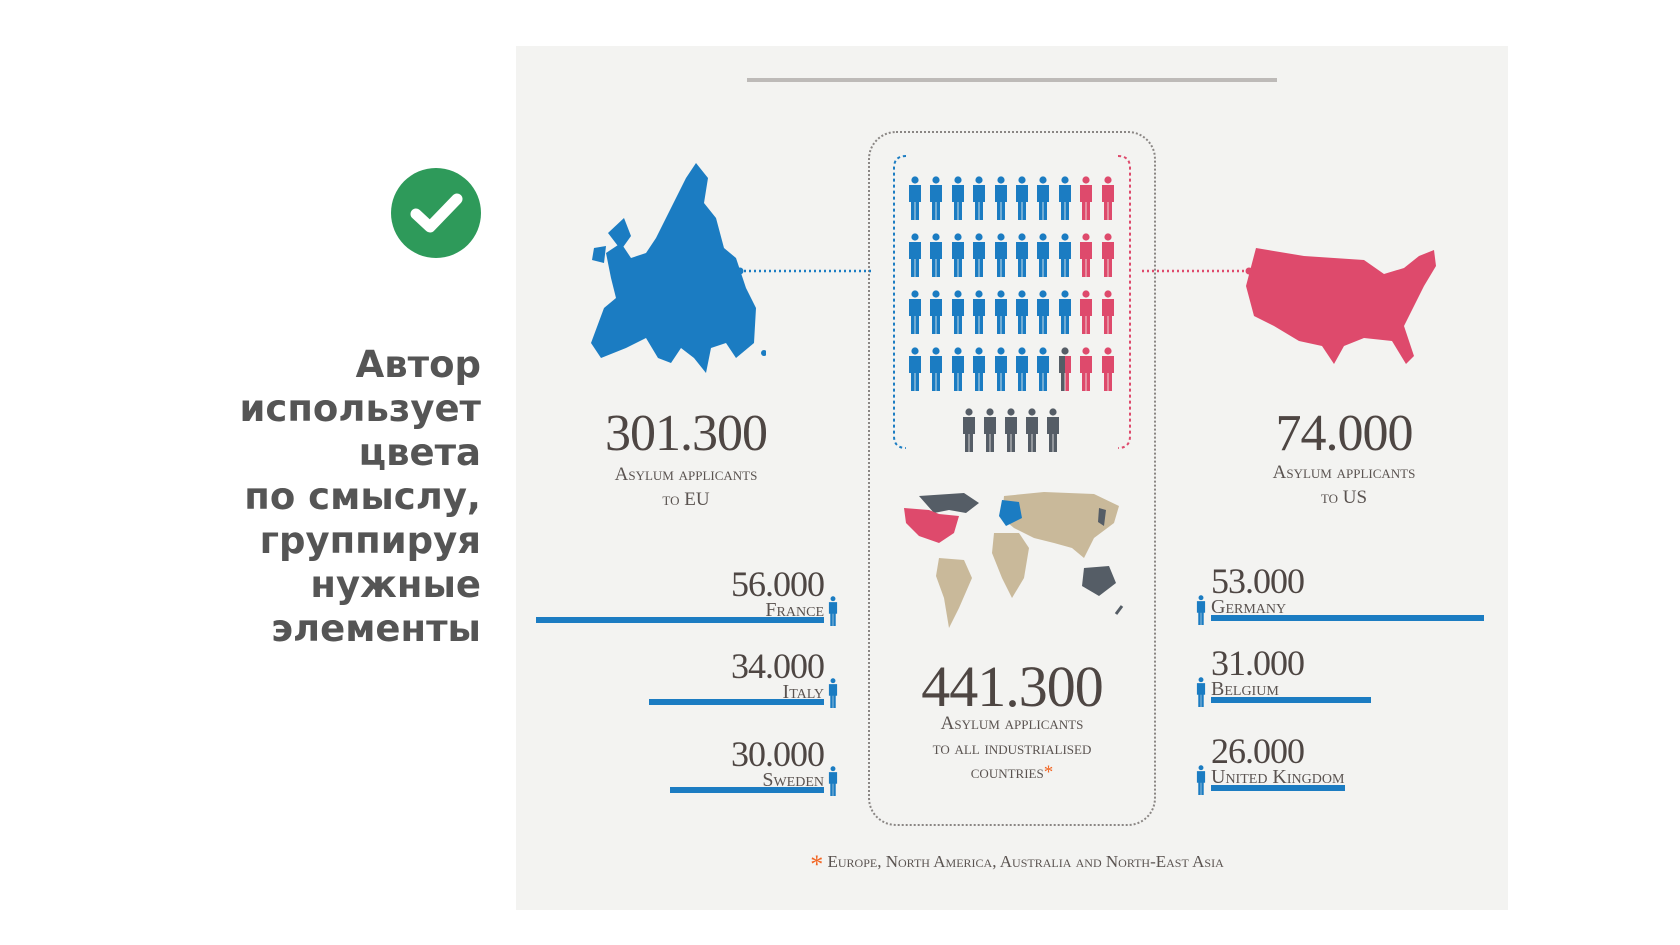 The height and width of the screenshot is (945, 1680). Describe the element at coordinates (395, 584) in the screenshot. I see `caption-line: нужные` at that location.